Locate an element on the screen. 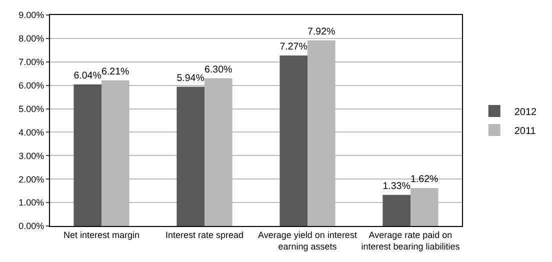 This screenshot has height=262, width=552. legend-label: 2011 is located at coordinates (525, 131).